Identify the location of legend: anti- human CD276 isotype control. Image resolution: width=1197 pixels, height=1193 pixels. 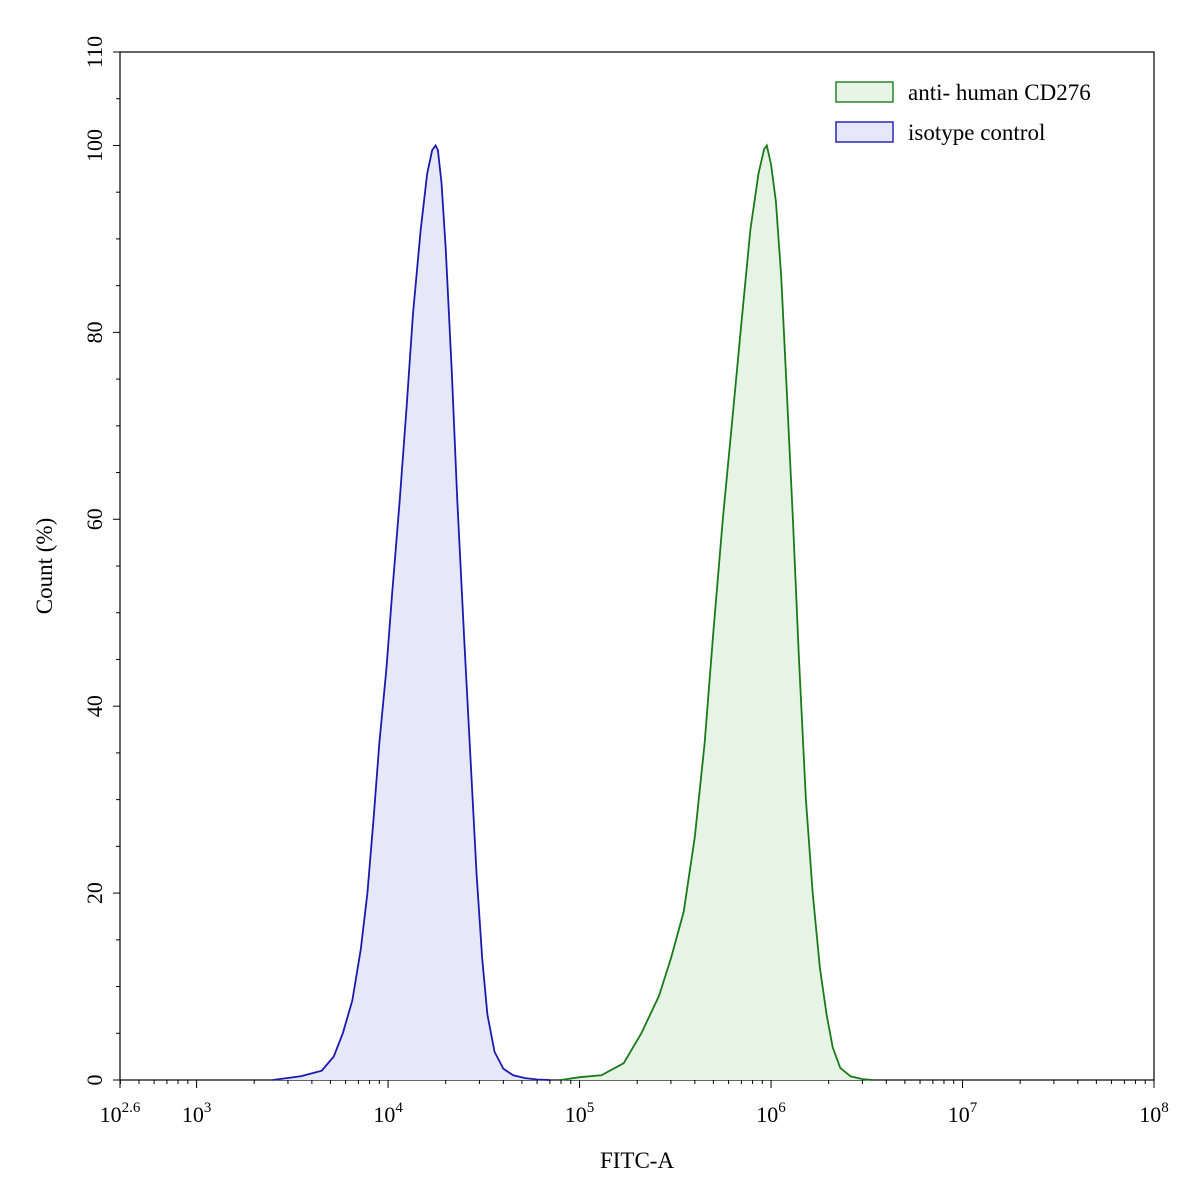
(963, 112).